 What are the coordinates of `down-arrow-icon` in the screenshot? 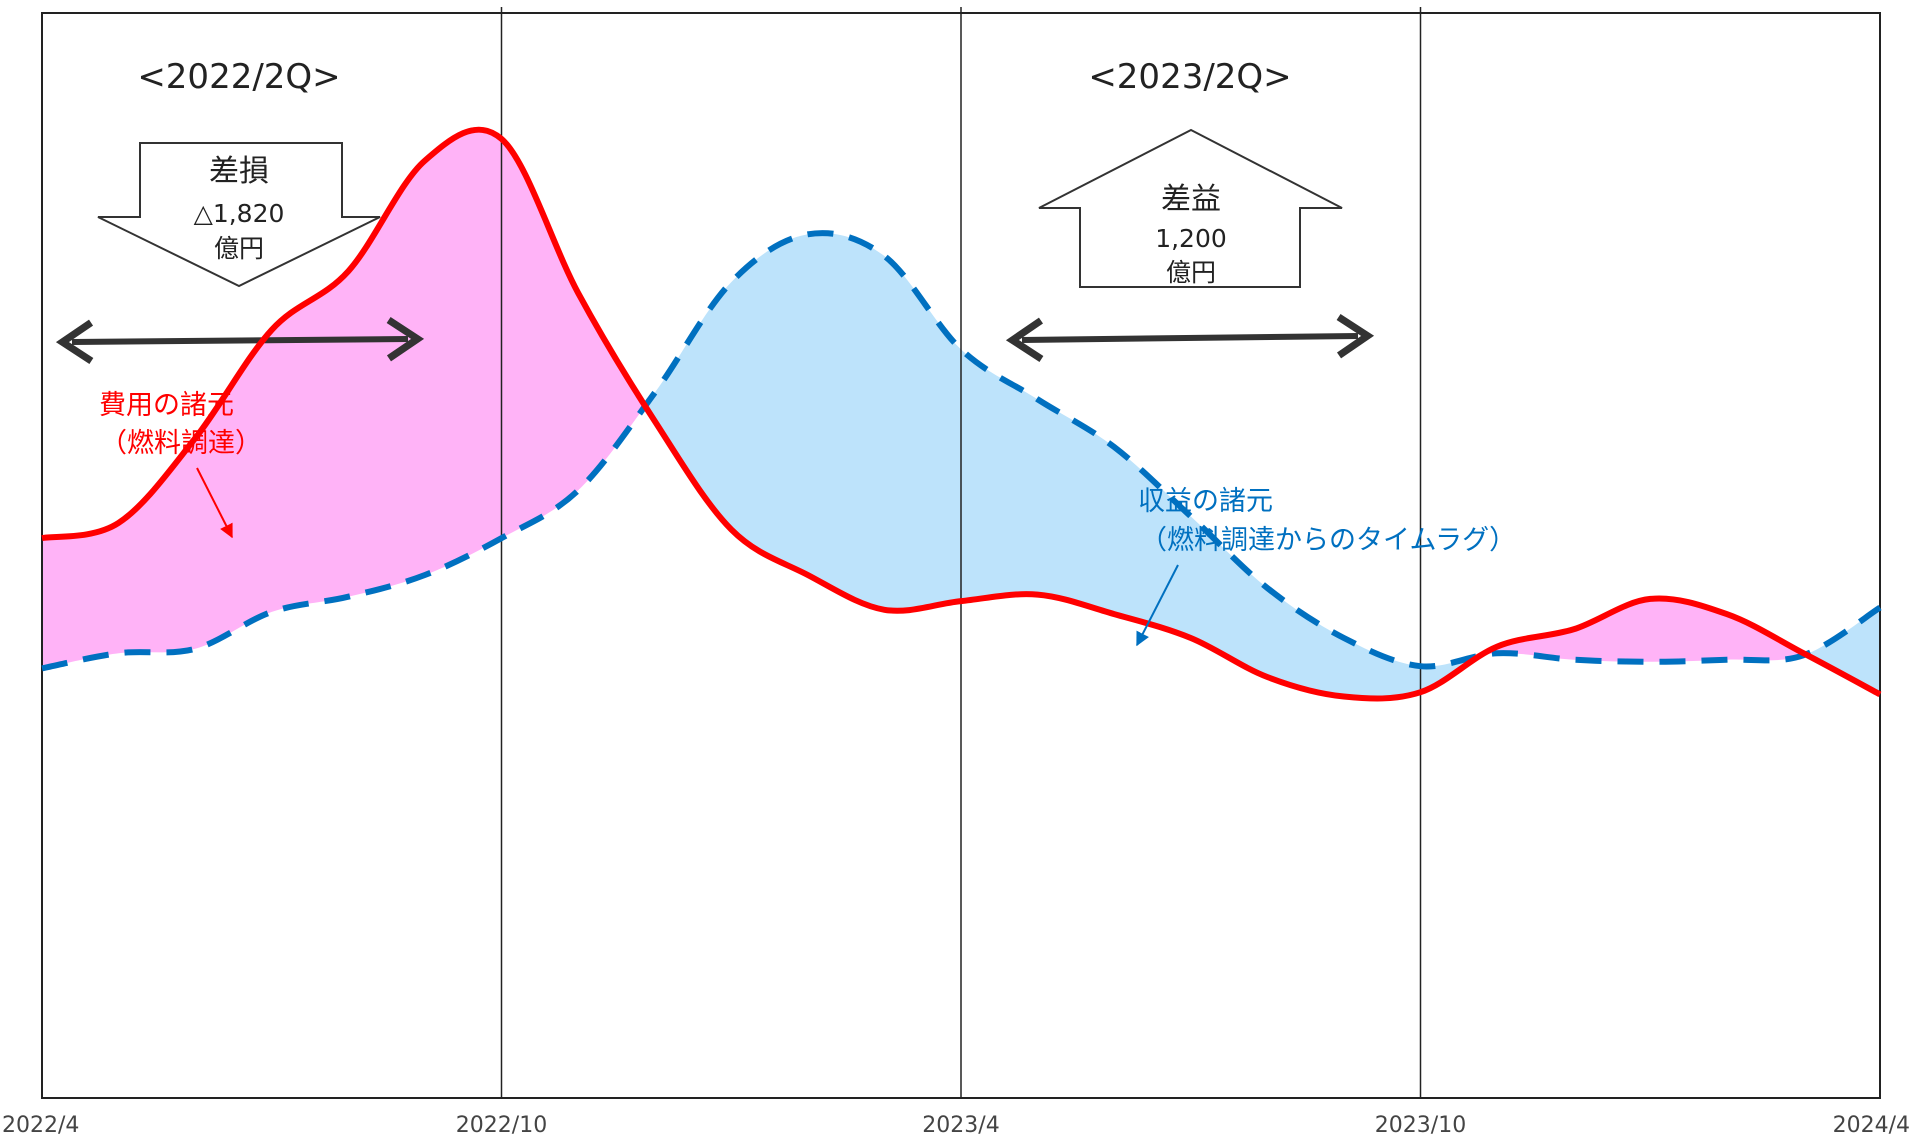 It's located at (239, 215).